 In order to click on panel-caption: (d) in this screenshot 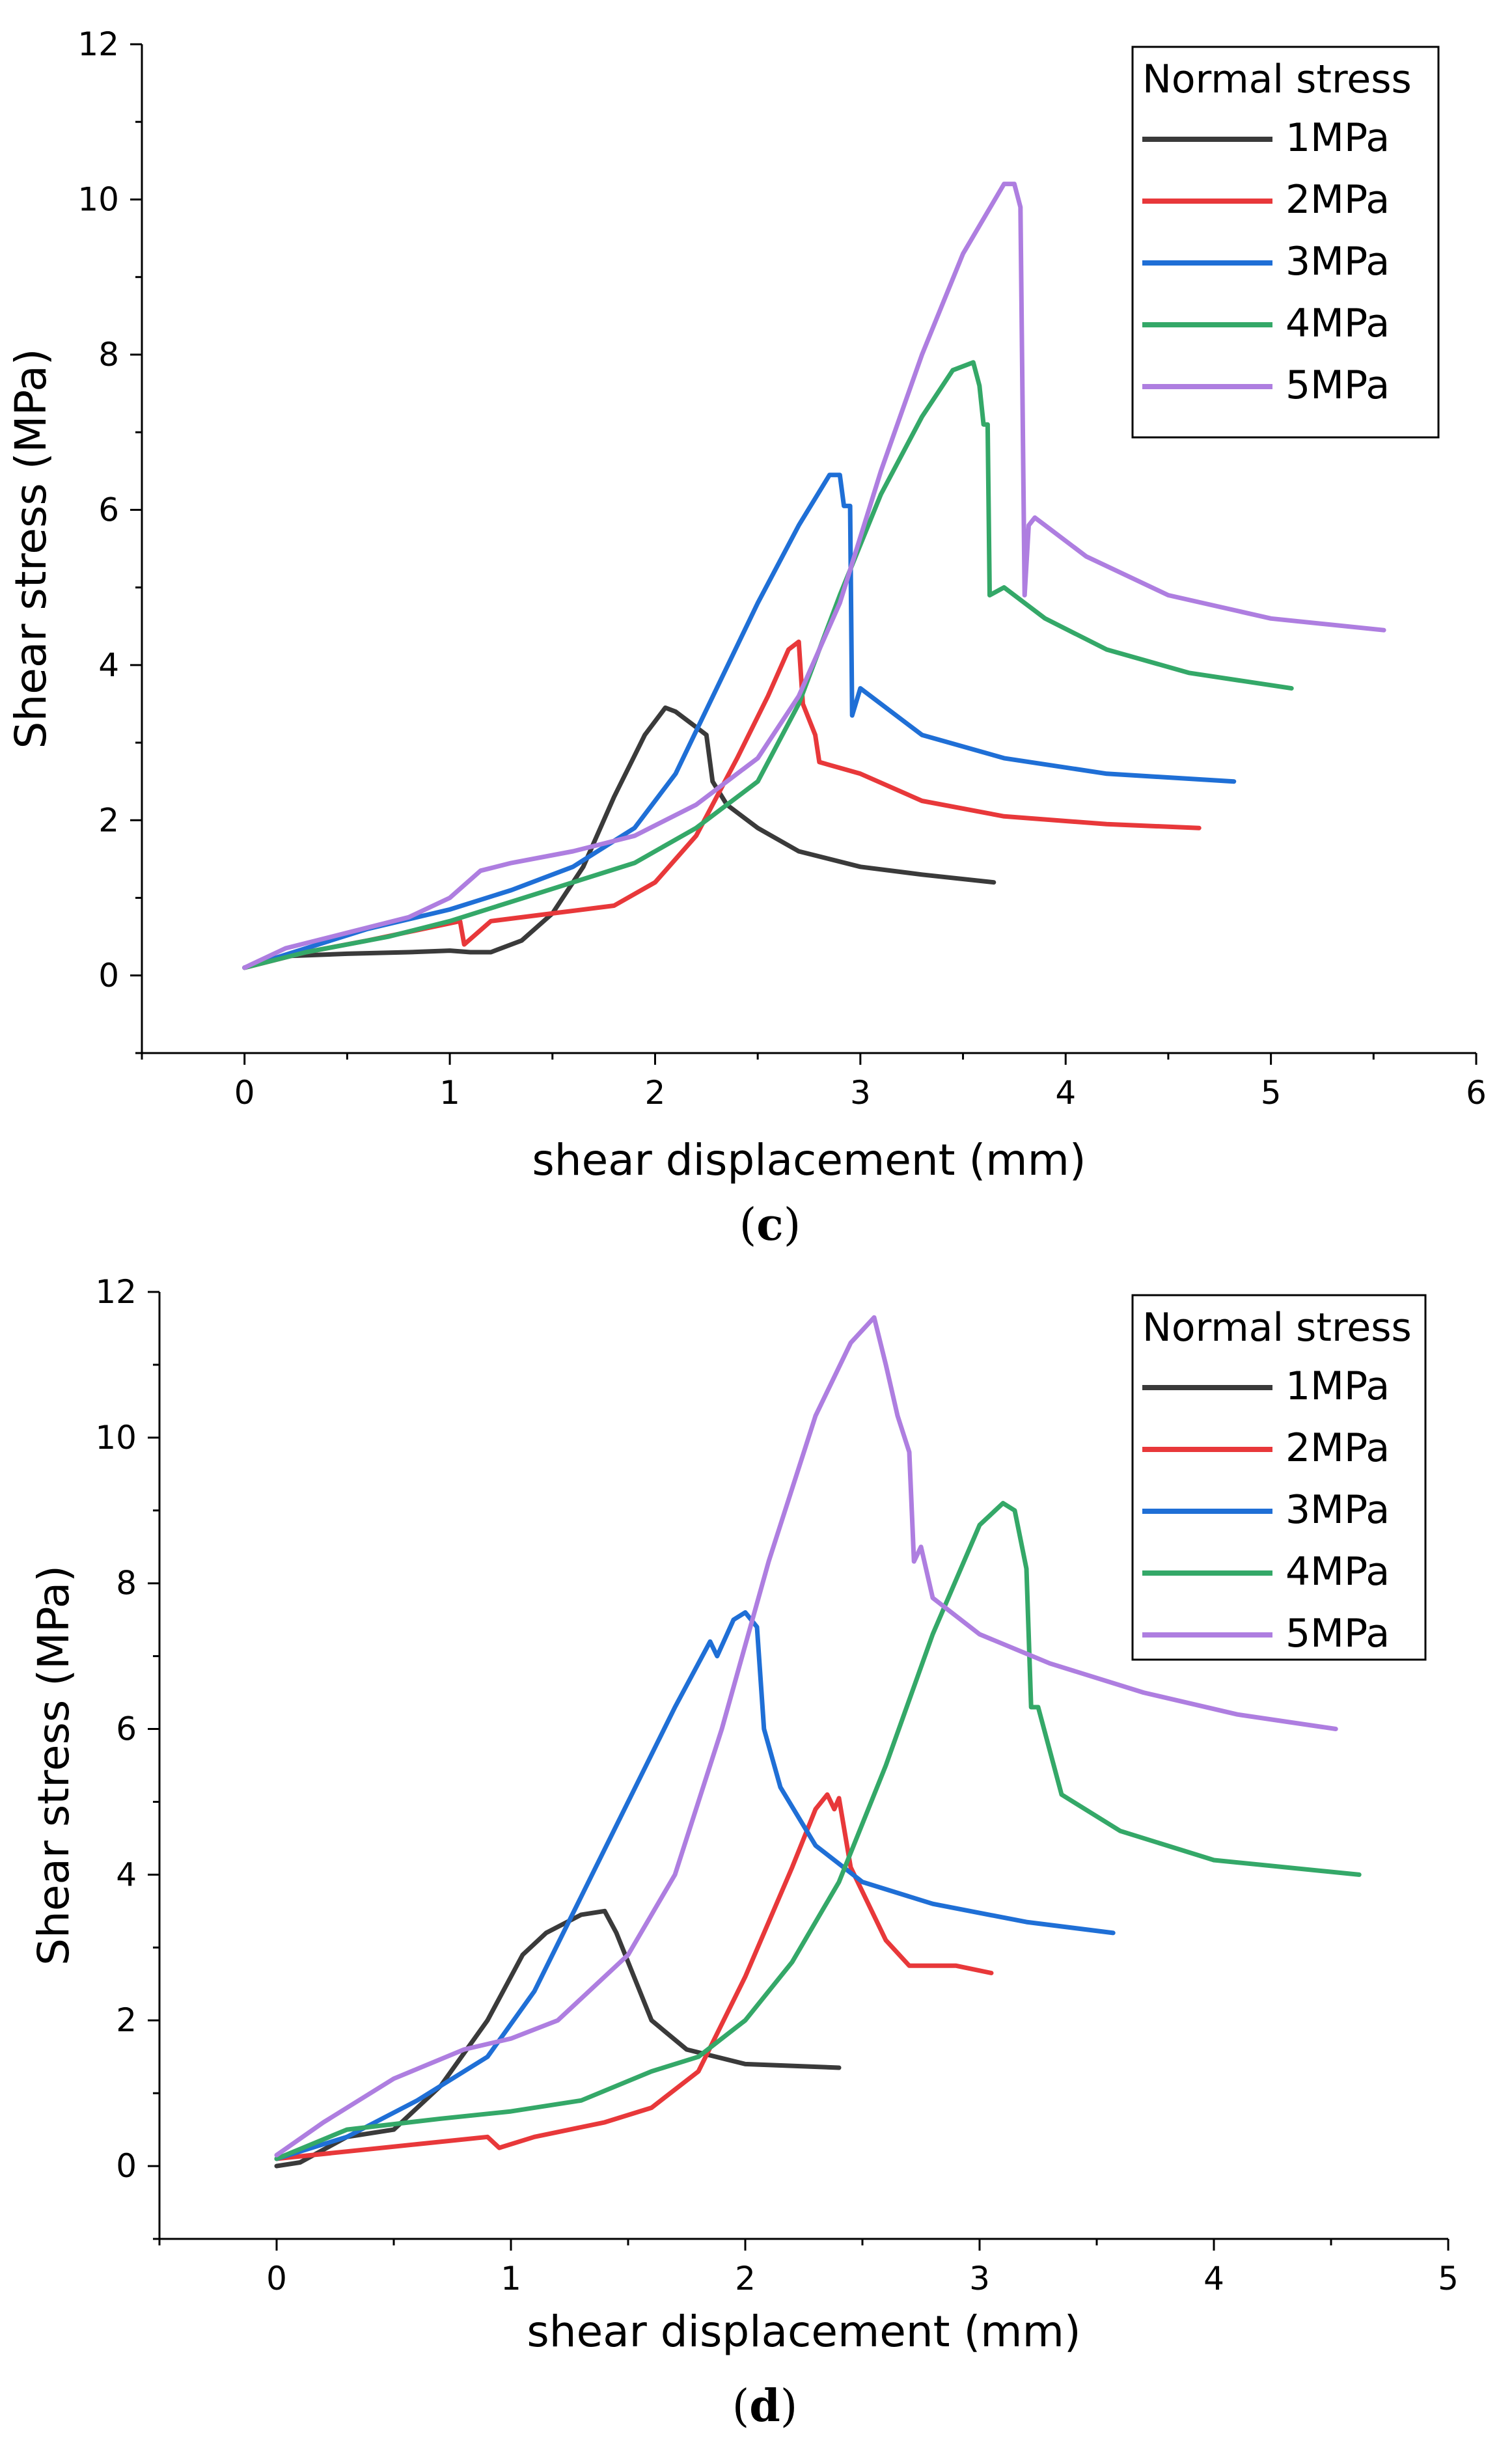, I will do `click(765, 2406)`.